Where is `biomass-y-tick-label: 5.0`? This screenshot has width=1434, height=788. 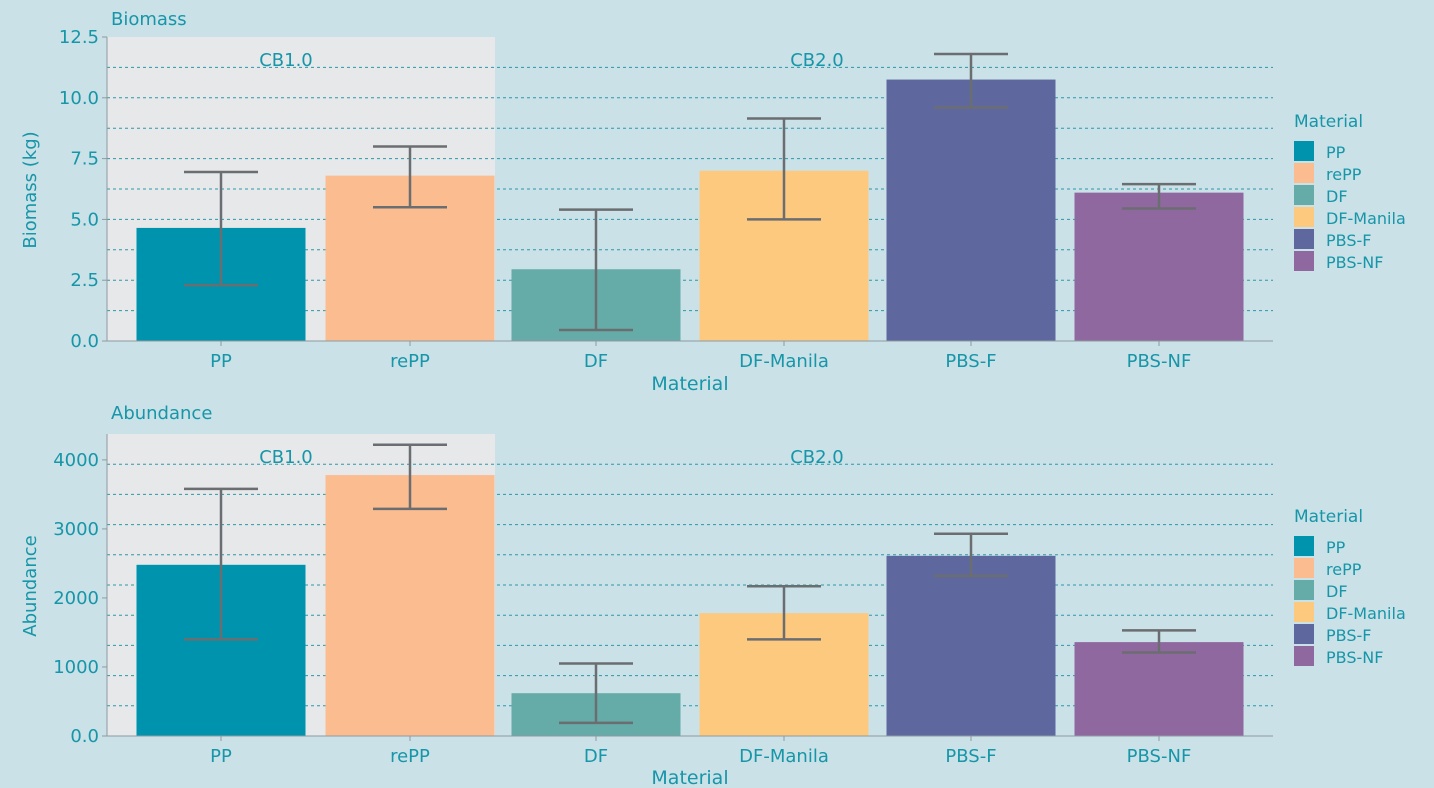
biomass-y-tick-label: 5.0 is located at coordinates (84, 219).